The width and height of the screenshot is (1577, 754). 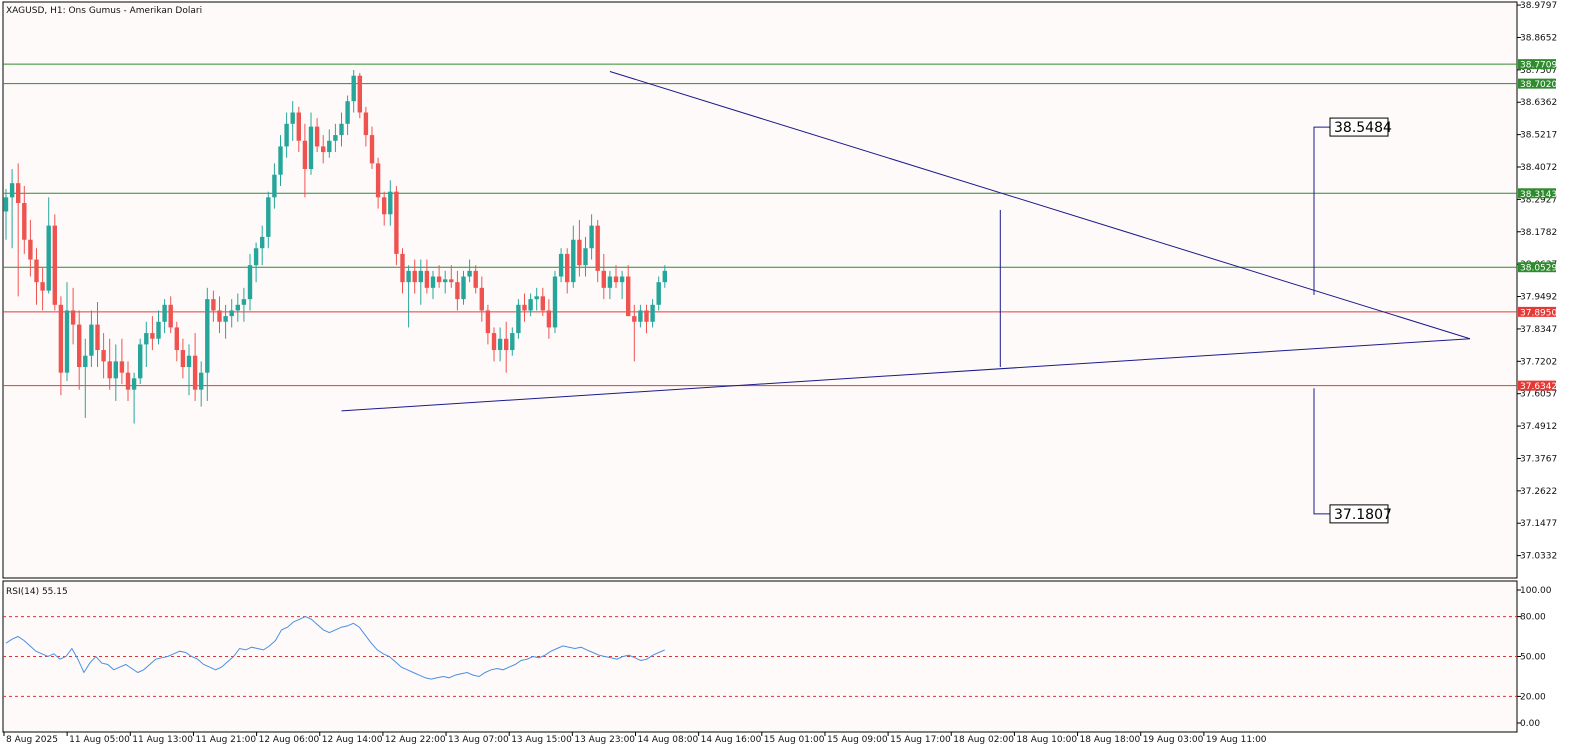 What do you see at coordinates (1321, 451) in the screenshot?
I see `lower-target-line` at bounding box center [1321, 451].